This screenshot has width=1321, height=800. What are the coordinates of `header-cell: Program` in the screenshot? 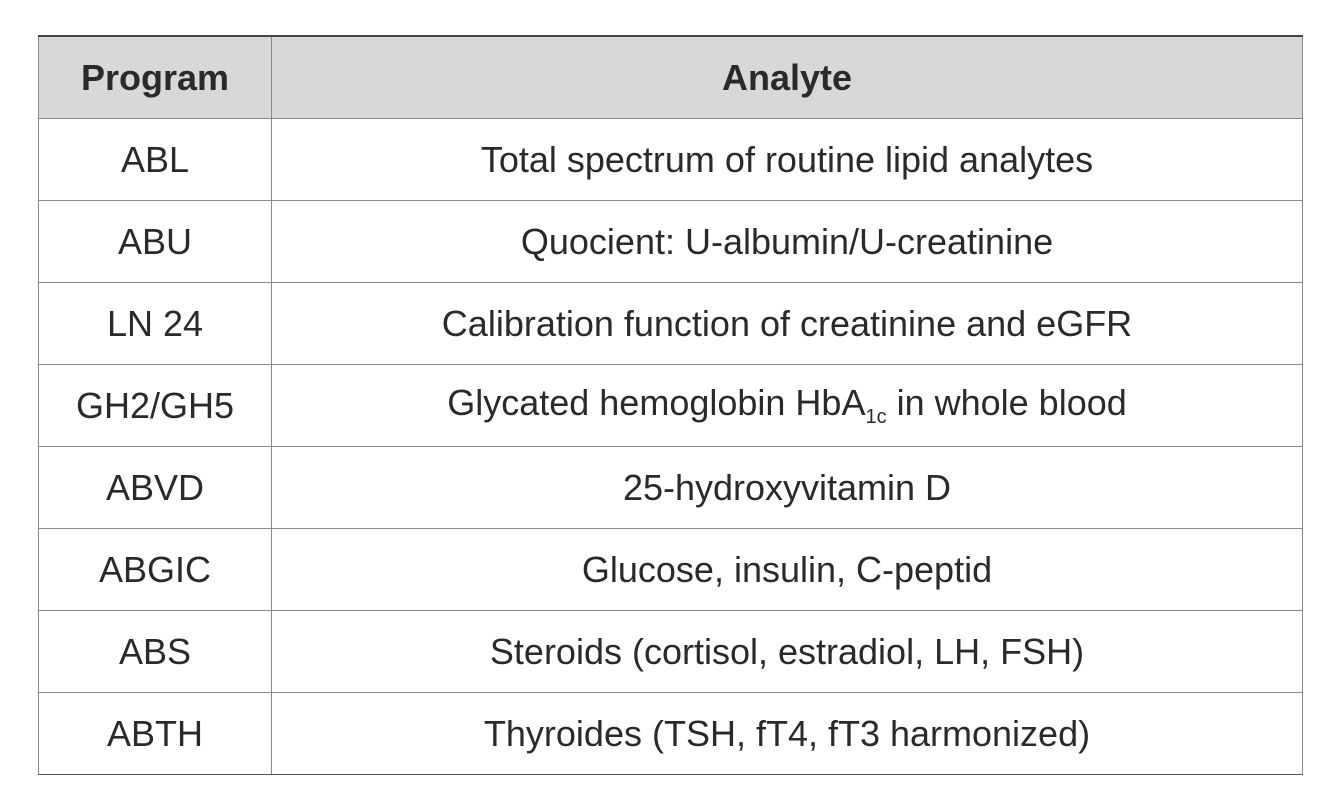 It's located at (155, 77).